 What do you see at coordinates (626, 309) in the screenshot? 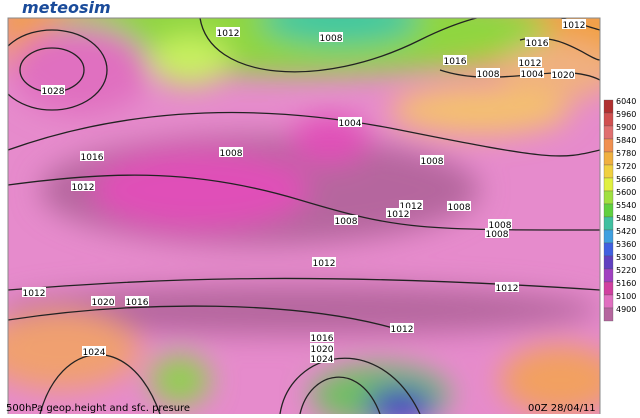
I see `colorbar-label: 4900` at bounding box center [626, 309].